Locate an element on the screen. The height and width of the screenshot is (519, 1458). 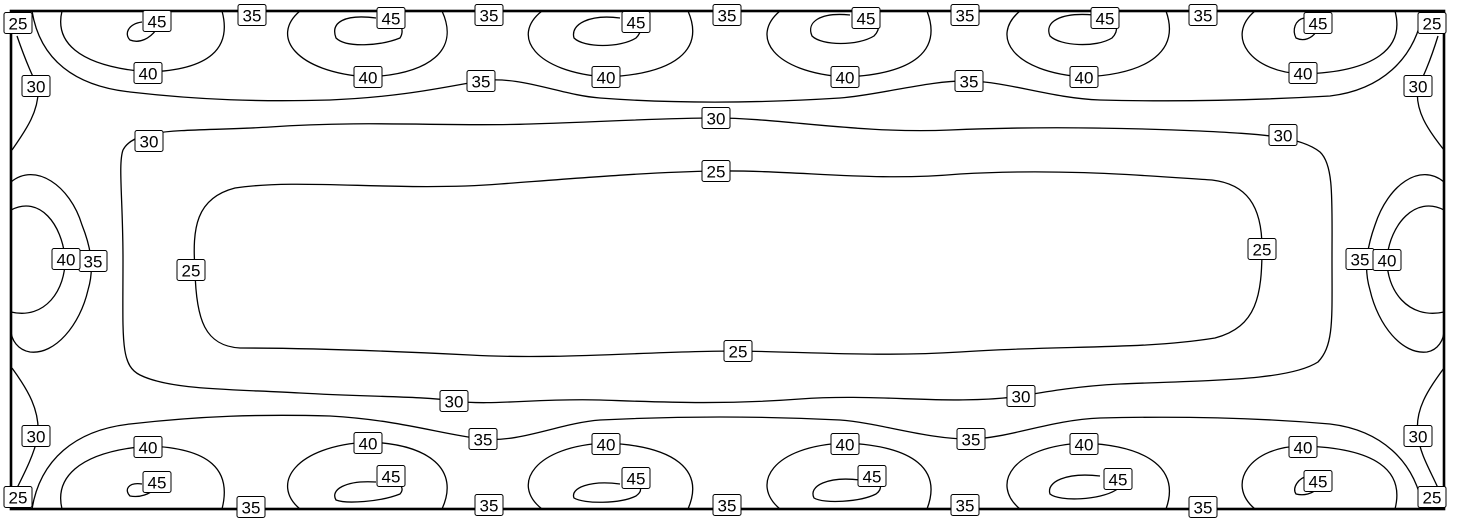
contour-label-35-bot-4: 35 is located at coordinates (965, 505).